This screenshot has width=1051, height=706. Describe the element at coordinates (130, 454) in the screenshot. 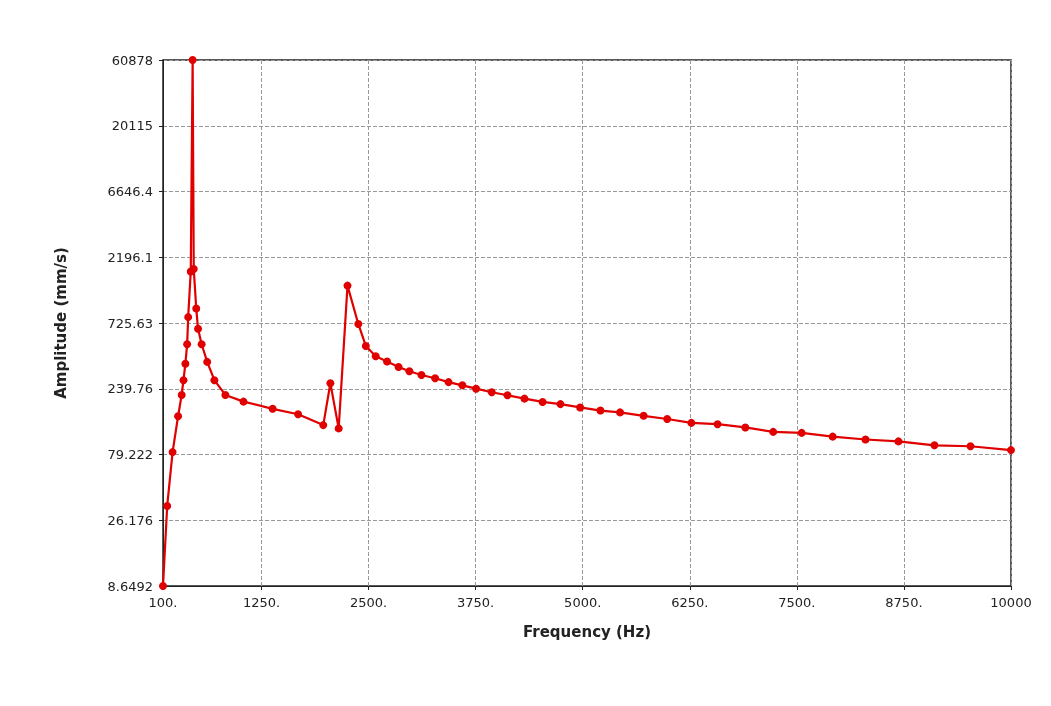

I see `y-tick-label: 79.222` at that location.